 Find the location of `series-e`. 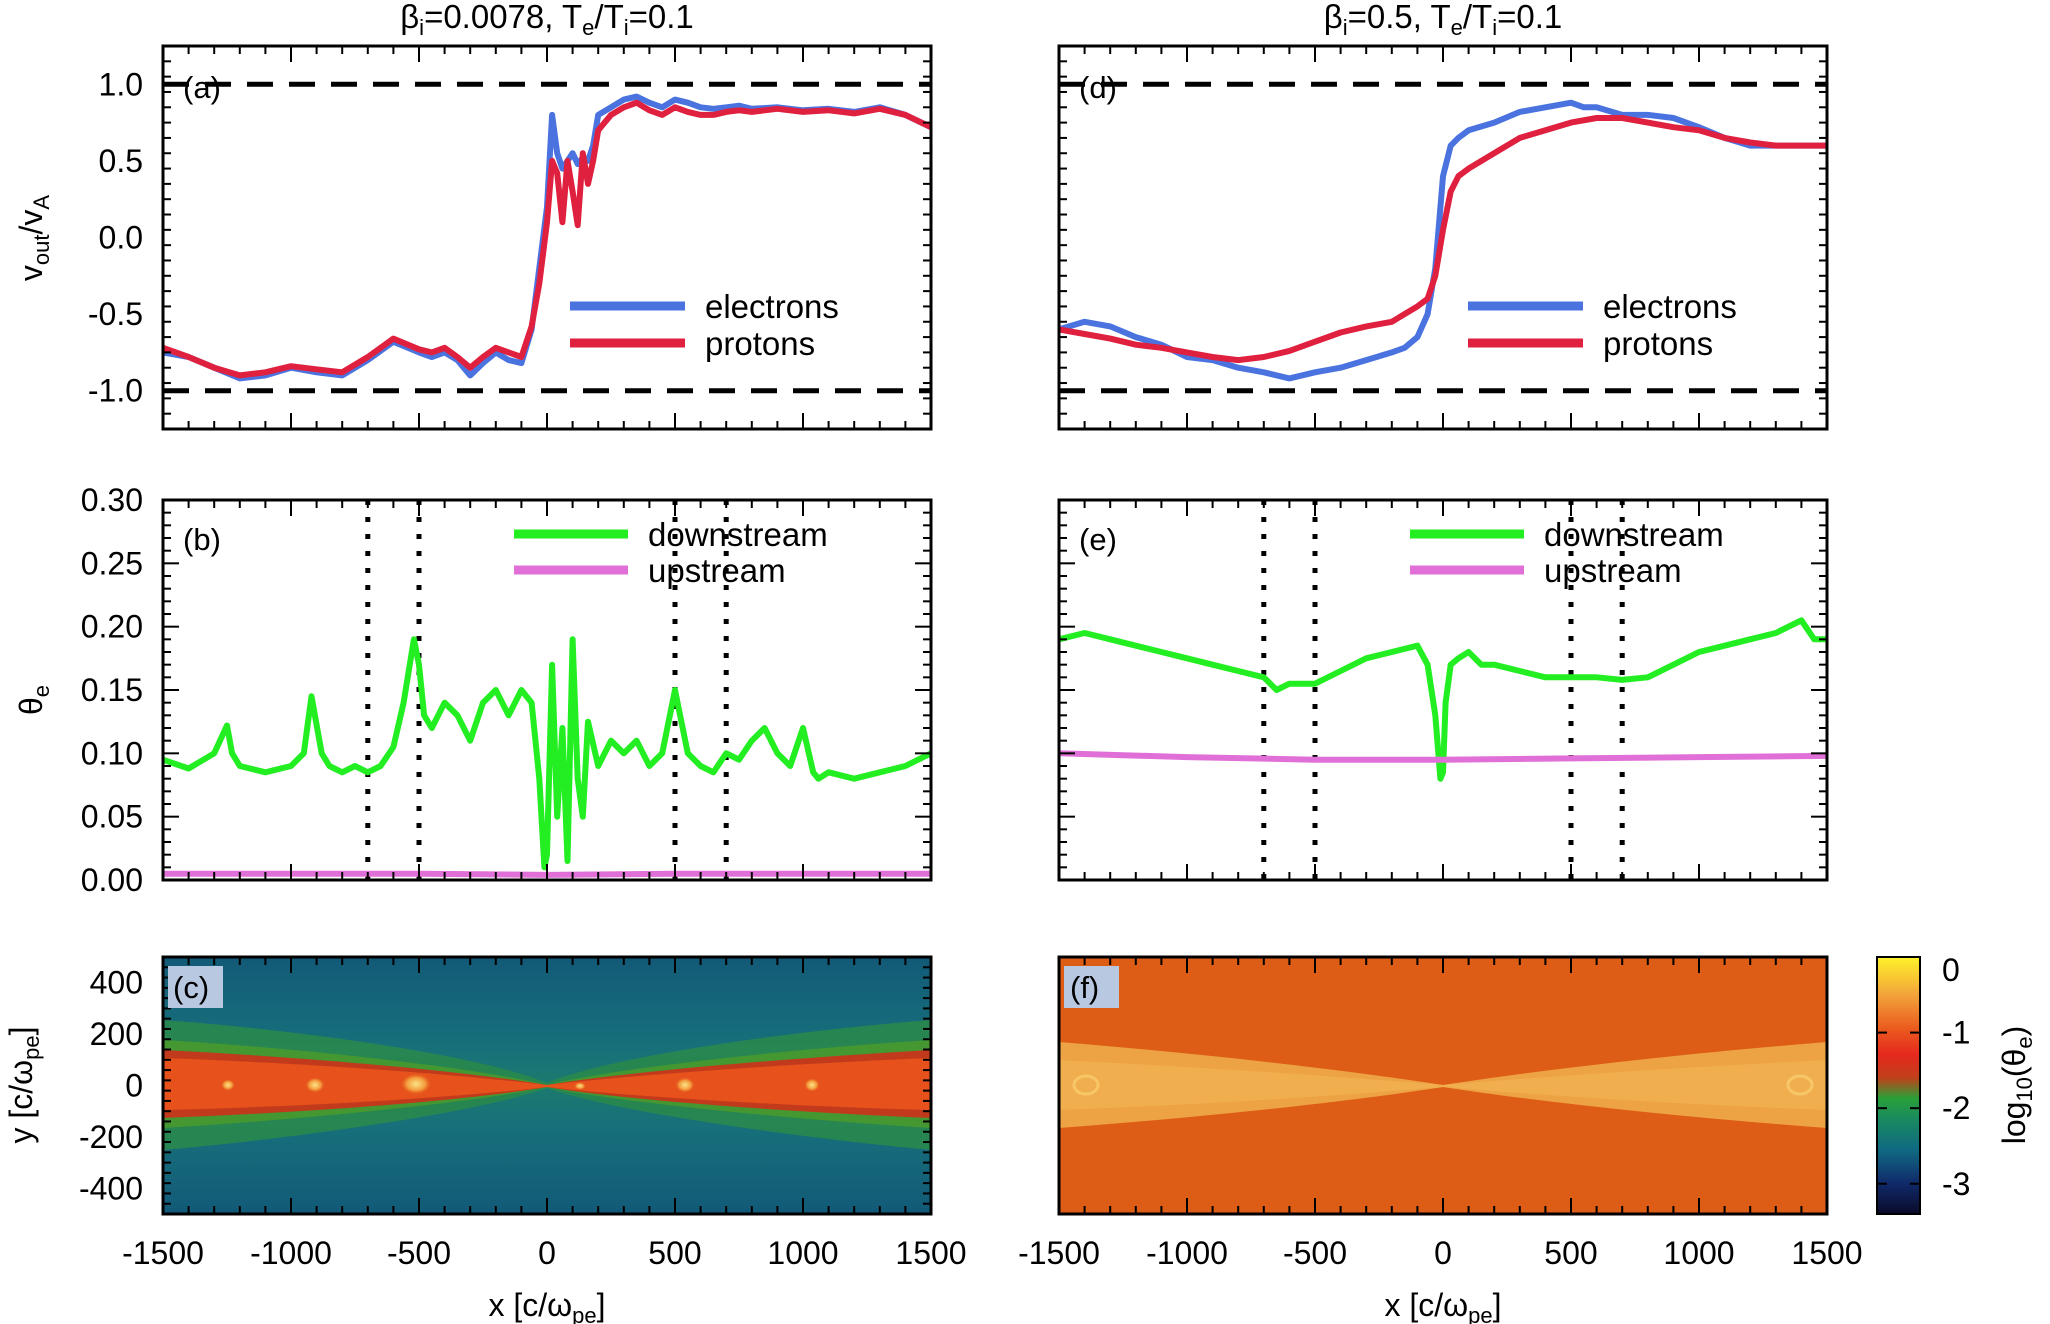

series-e is located at coordinates (1443, 699).